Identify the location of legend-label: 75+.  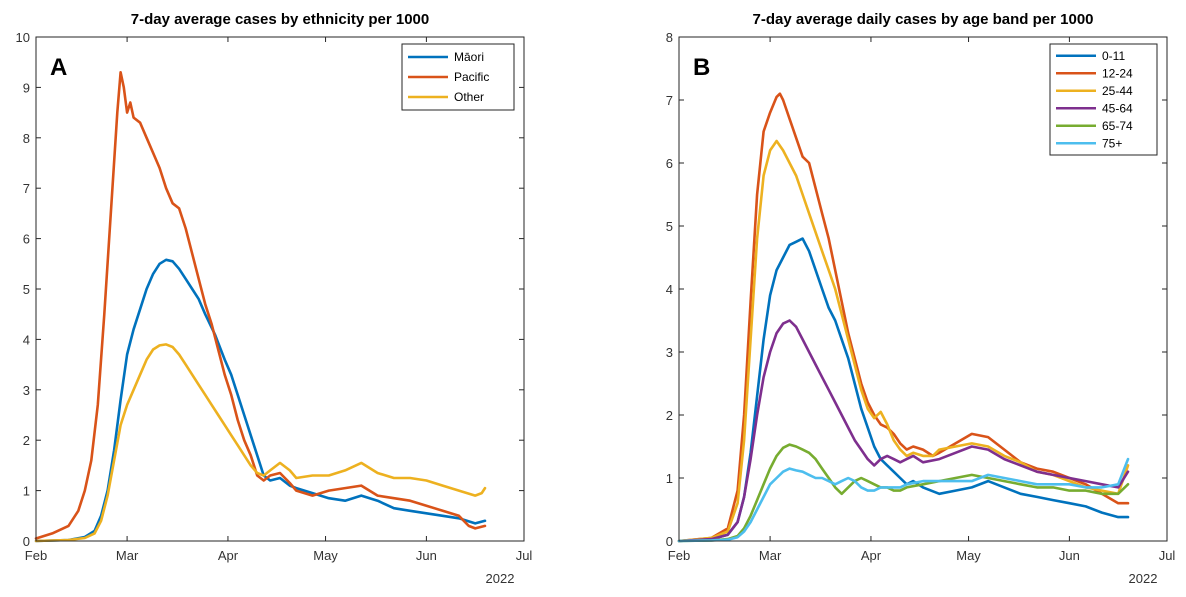
(1112, 143).